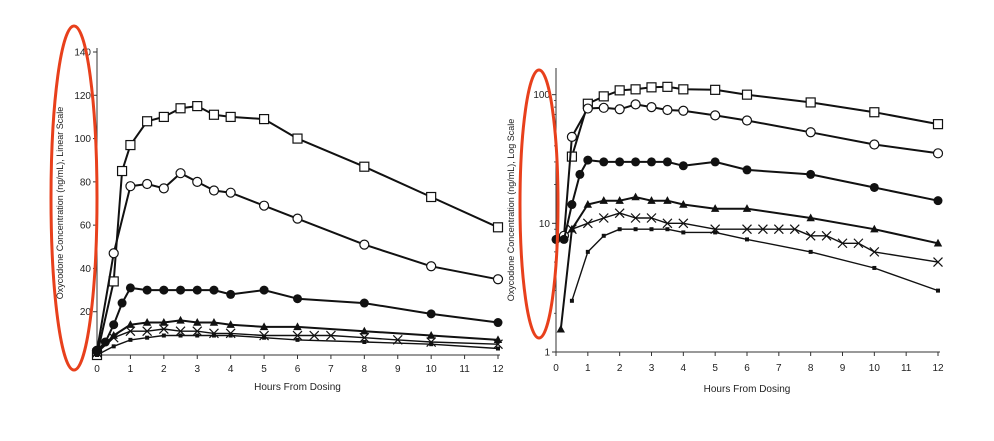 This screenshot has height=441, width=994. I want to click on y-tick-label: 10, so click(545, 224).